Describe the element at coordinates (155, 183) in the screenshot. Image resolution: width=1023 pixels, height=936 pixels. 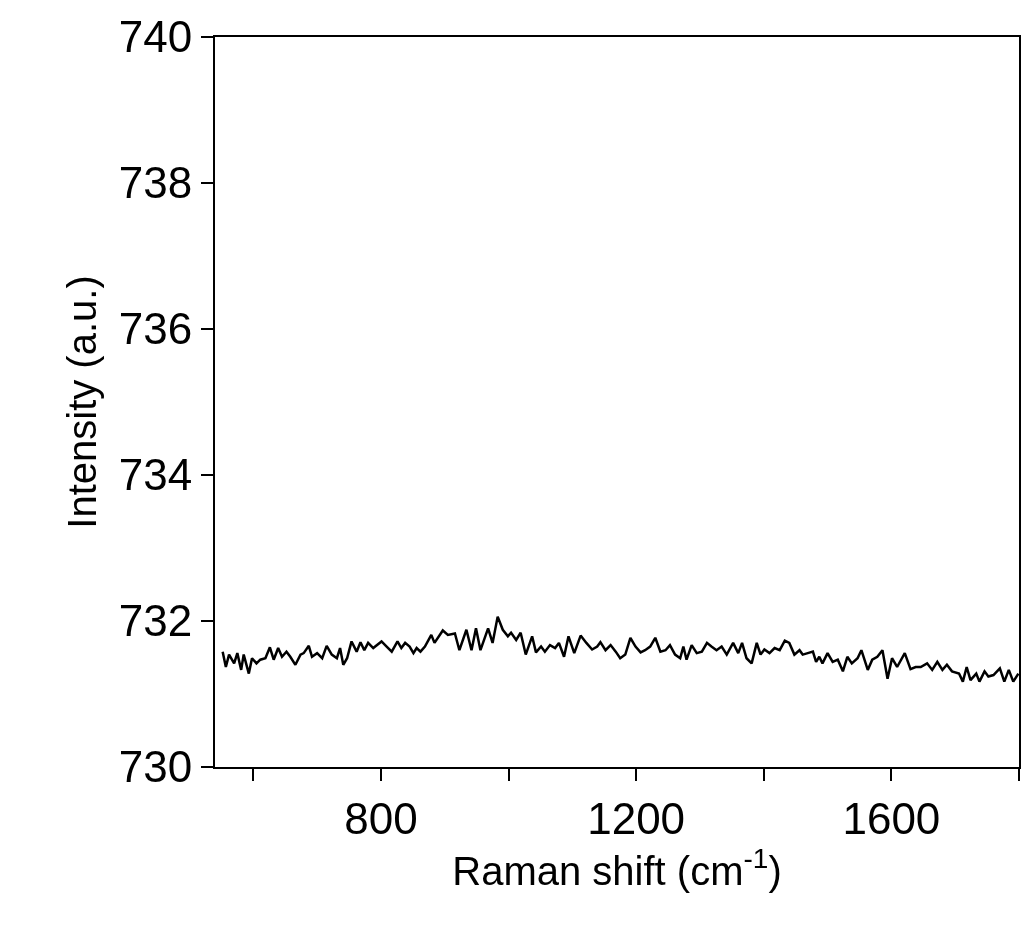
I see `y-tick-label: 738` at that location.